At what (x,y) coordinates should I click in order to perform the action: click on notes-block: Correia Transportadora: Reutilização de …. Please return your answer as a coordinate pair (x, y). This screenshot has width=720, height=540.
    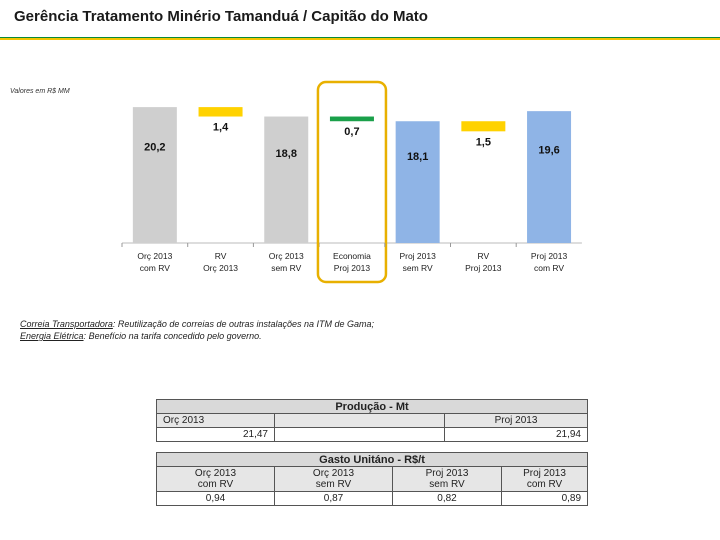
    Looking at the image, I should click on (197, 330).